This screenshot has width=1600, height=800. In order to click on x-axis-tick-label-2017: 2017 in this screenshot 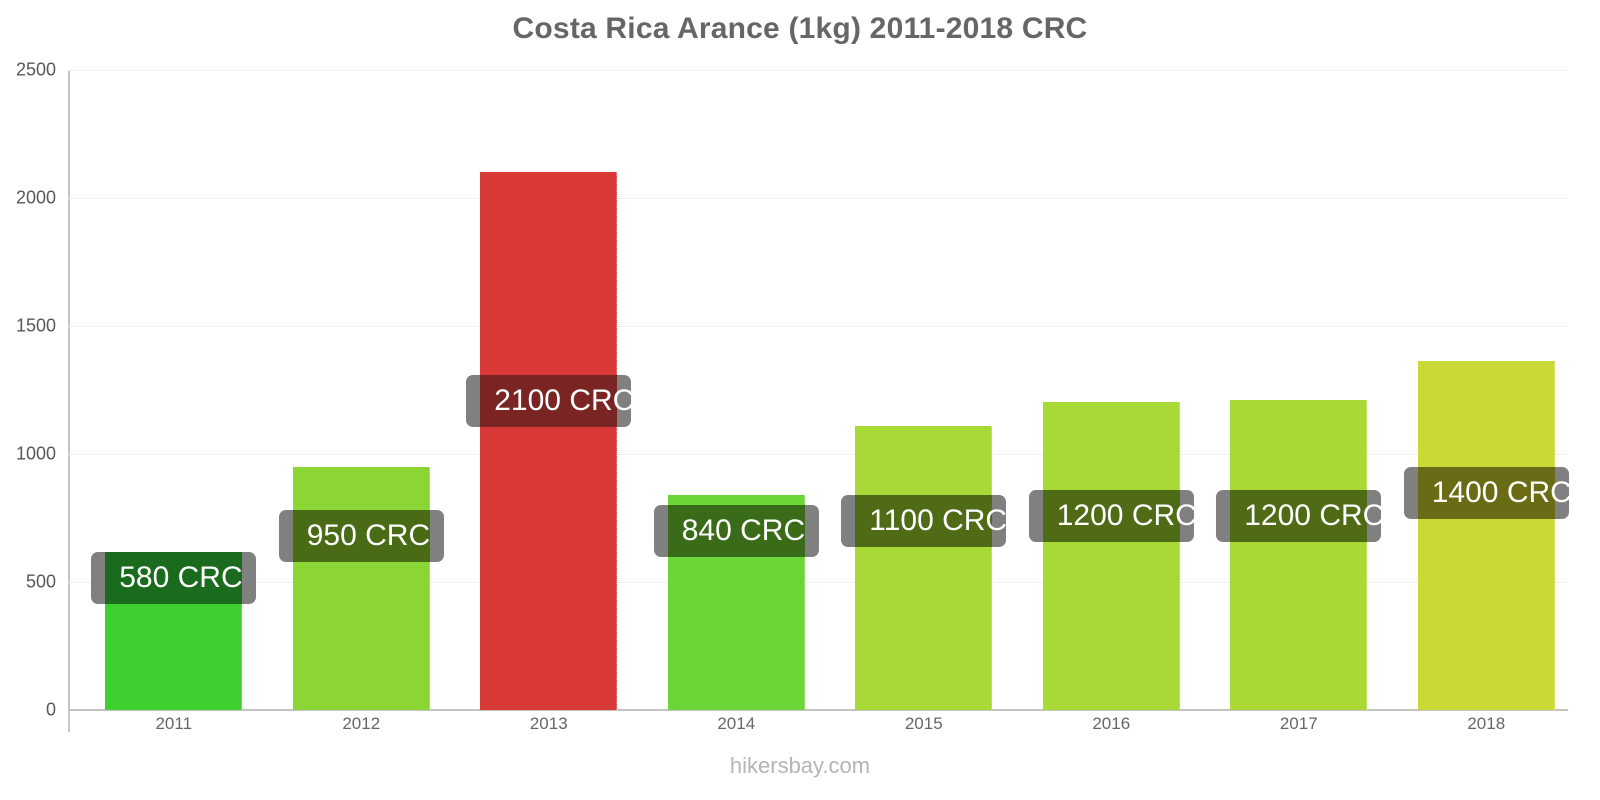, I will do `click(1298, 723)`.